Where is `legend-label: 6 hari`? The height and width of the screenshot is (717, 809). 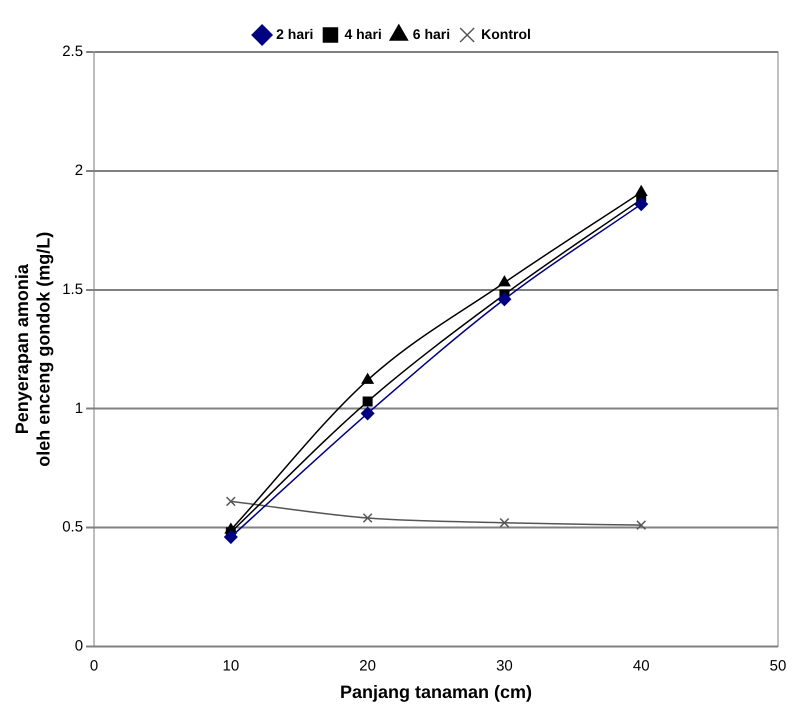
legend-label: 6 hari is located at coordinates (431, 34).